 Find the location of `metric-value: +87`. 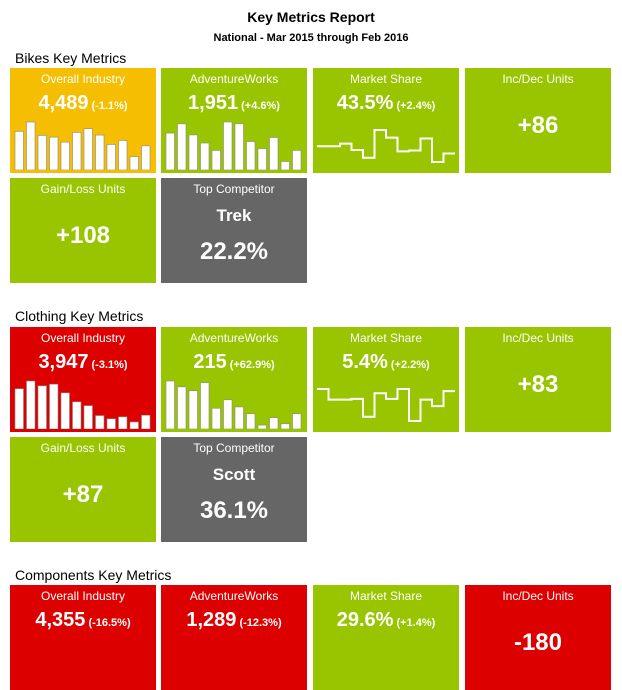

metric-value: +87 is located at coordinates (83, 494).